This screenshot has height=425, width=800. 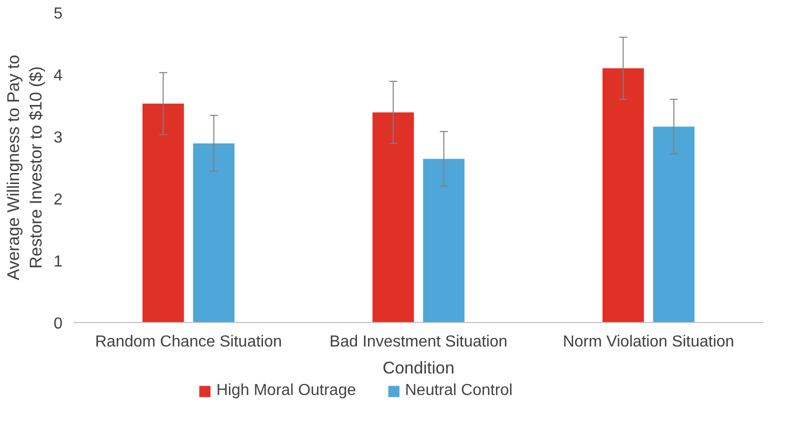 What do you see at coordinates (286, 391) in the screenshot?
I see `legend-label: High Moral Outrage` at bounding box center [286, 391].